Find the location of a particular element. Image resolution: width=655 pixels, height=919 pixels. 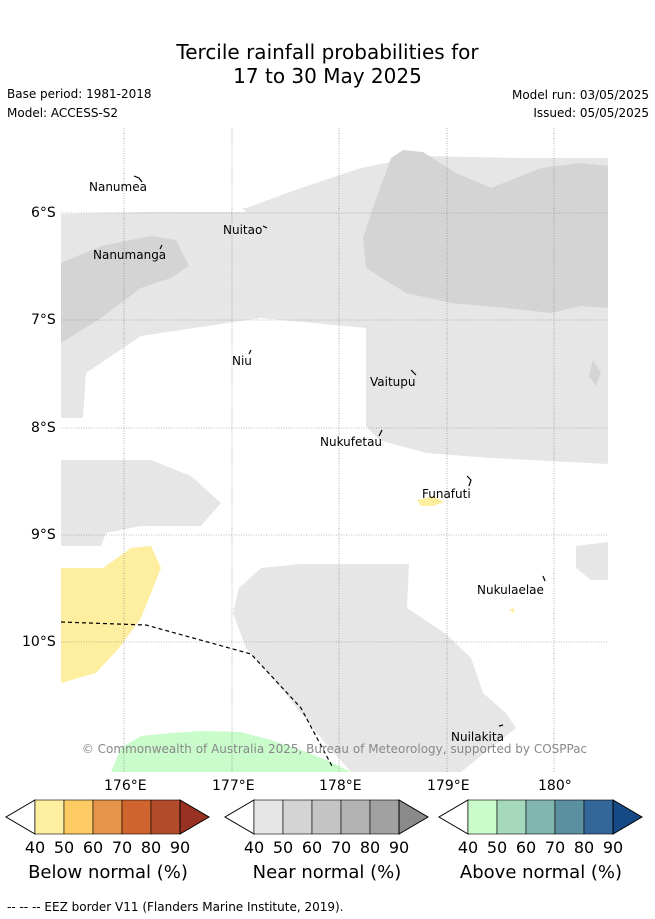

island-mark-nuilakita is located at coordinates (501, 725).